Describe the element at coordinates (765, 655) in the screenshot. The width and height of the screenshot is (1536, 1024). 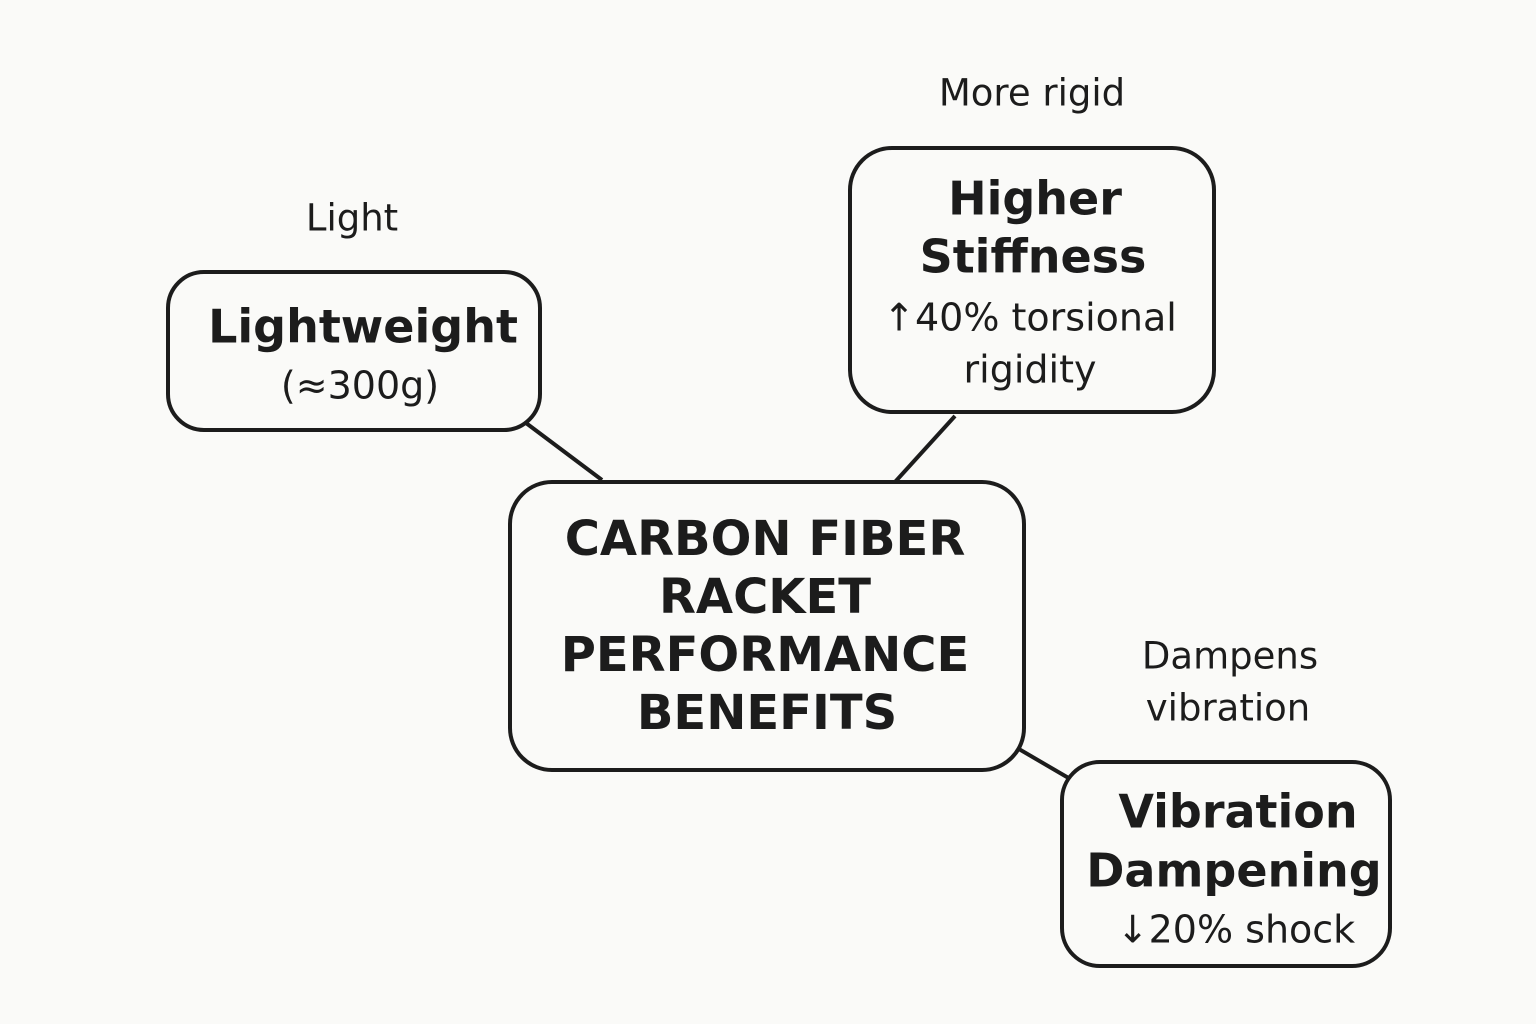
I see `center-text: PERFORMANCE` at that location.